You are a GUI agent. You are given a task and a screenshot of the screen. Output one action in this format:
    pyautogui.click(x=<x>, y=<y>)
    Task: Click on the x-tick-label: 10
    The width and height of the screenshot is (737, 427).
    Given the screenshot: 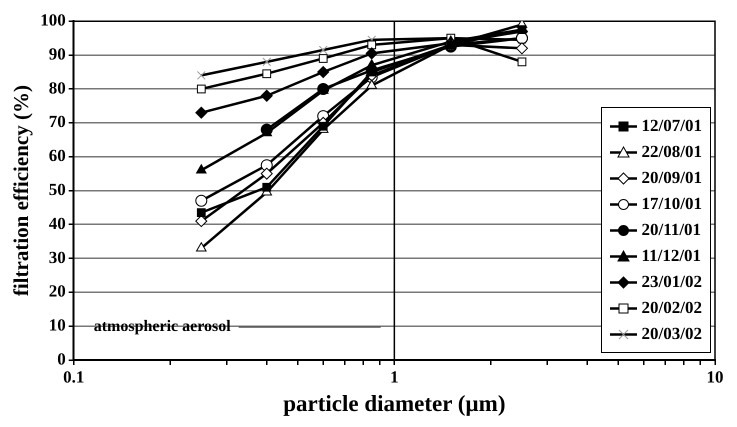 What is the action you would take?
    pyautogui.click(x=715, y=377)
    